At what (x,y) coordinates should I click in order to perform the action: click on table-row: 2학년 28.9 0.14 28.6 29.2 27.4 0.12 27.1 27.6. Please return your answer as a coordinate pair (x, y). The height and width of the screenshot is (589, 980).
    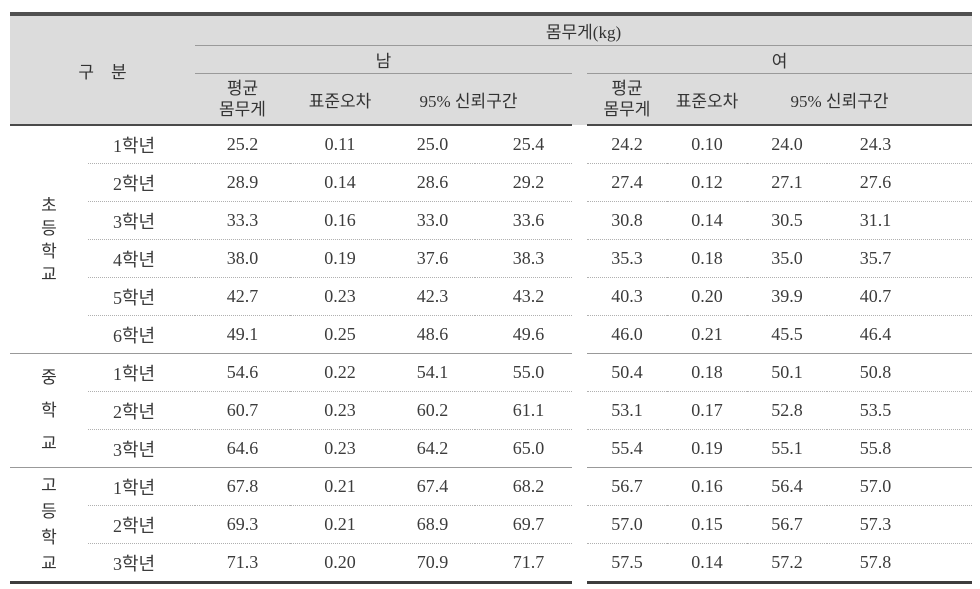
    Looking at the image, I should click on (491, 182).